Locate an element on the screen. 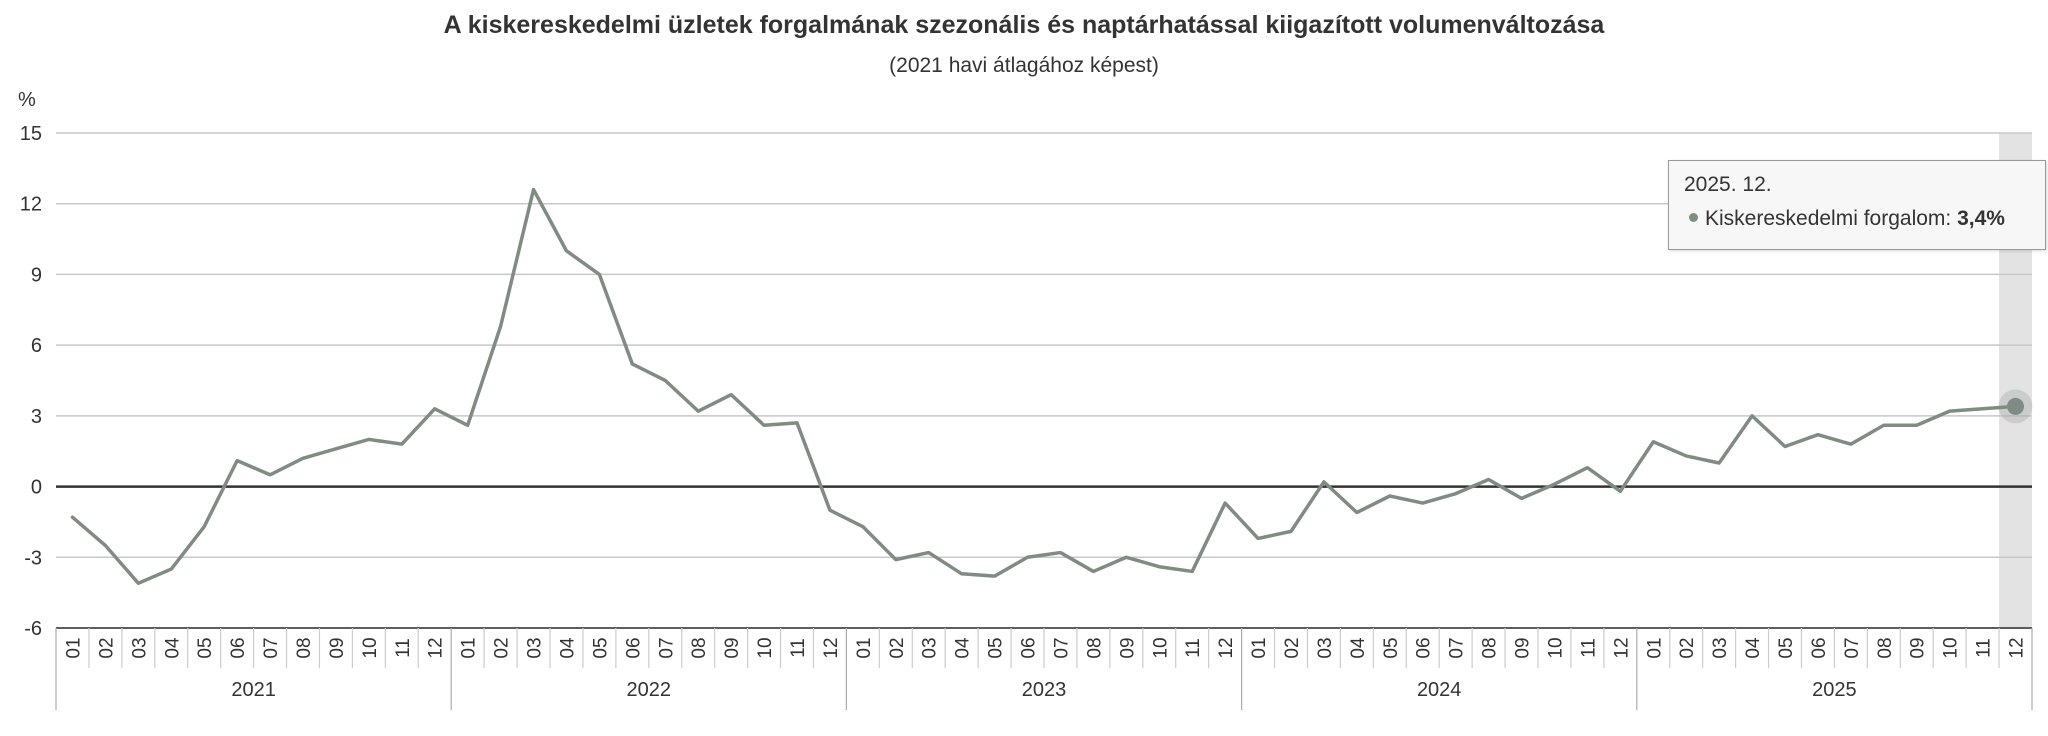  y-tick-label: 0 is located at coordinates (36, 488).